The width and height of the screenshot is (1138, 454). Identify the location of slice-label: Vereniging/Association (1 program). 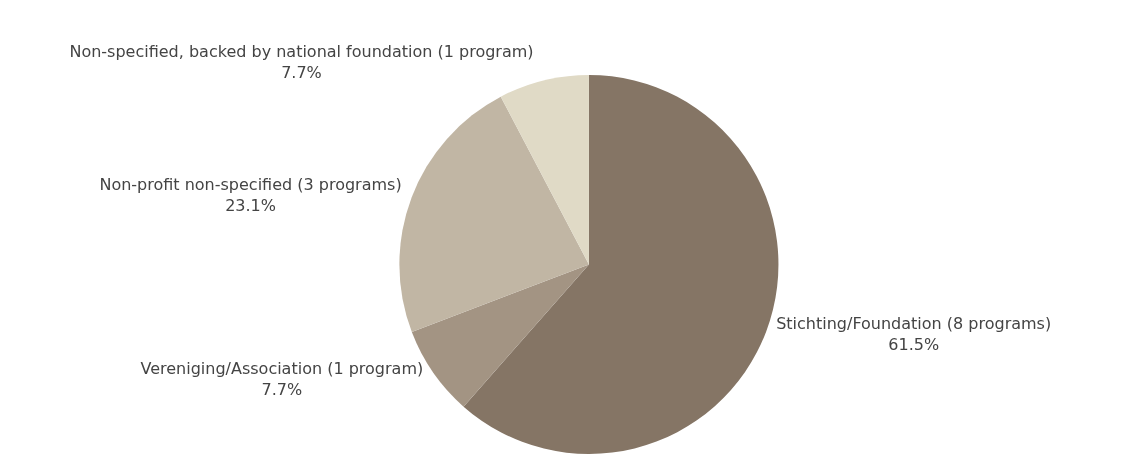
(282, 369).